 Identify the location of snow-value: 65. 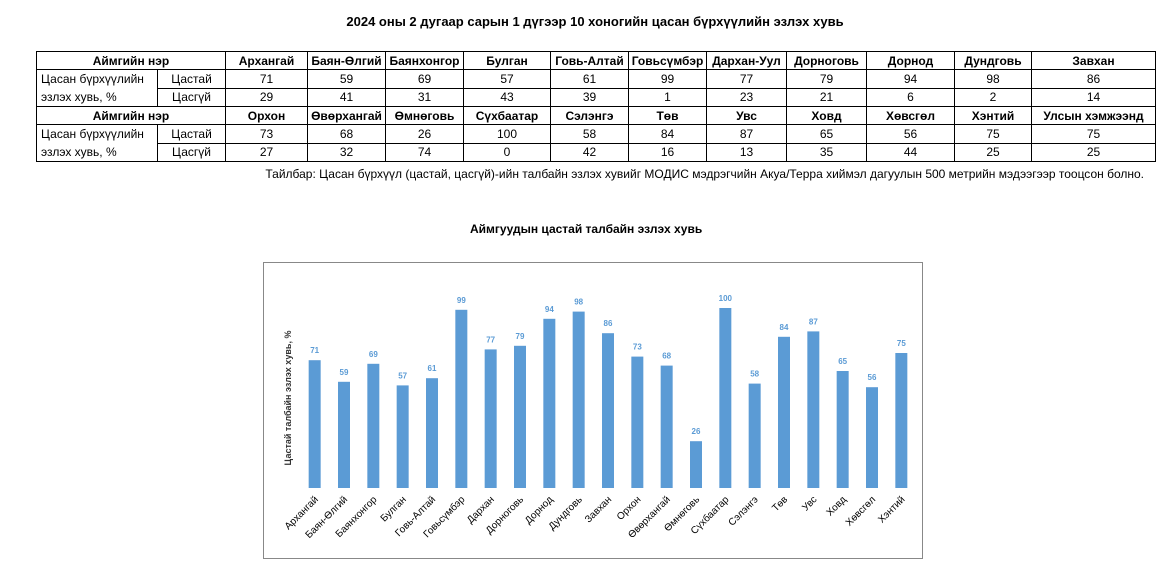
(826, 134).